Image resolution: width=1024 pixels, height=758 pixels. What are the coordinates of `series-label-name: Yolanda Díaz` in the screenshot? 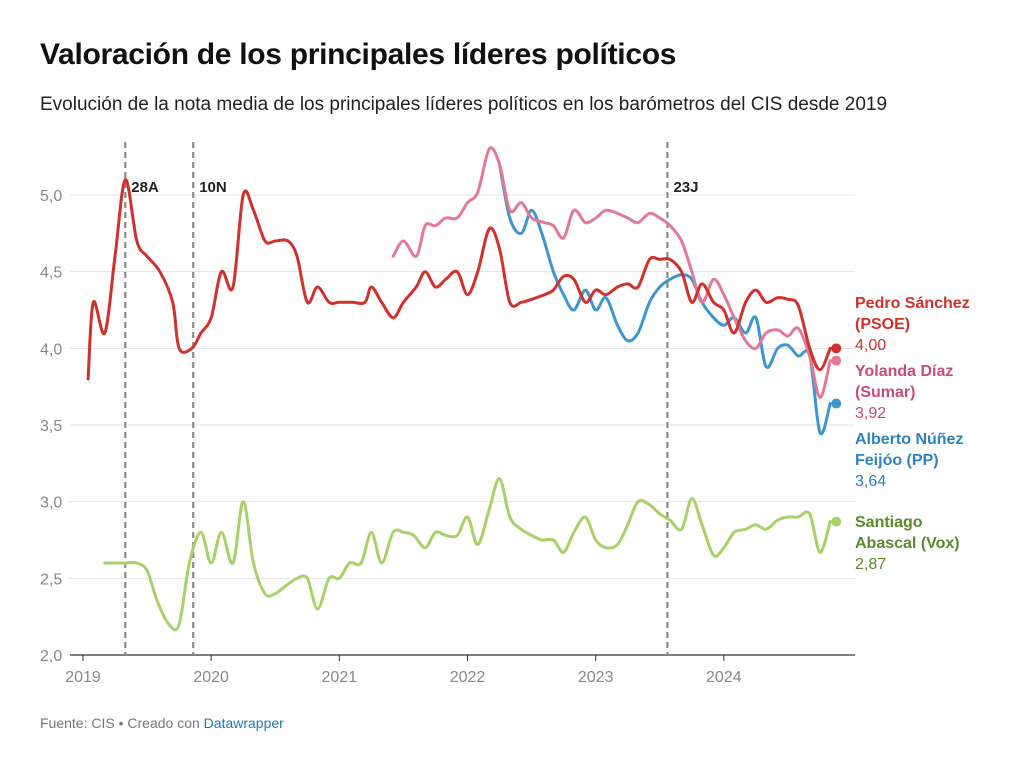 It's located at (904, 371).